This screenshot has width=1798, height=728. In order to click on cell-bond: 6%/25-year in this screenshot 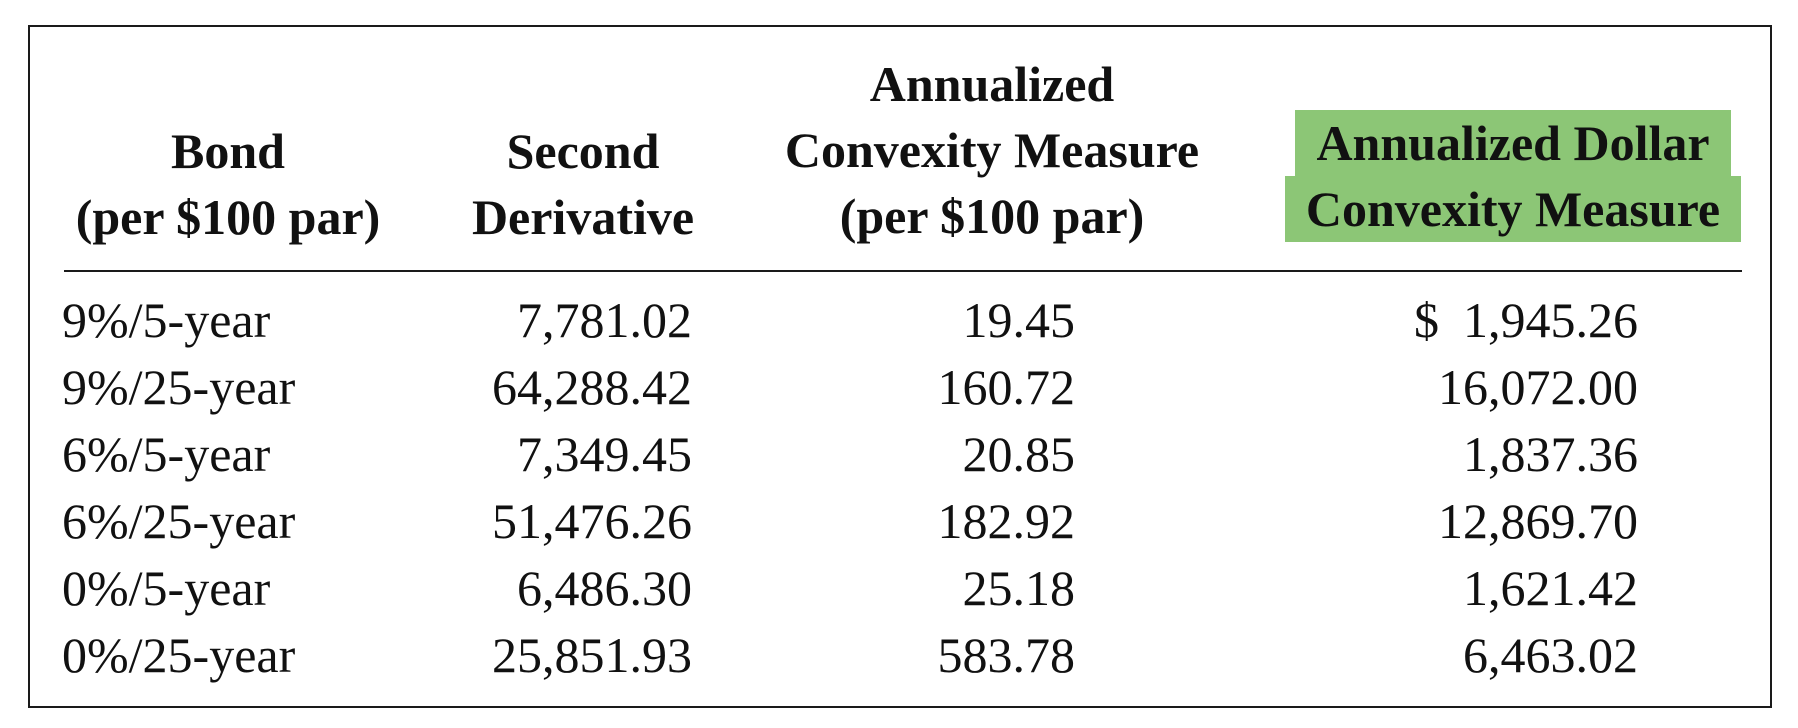, I will do `click(179, 521)`.